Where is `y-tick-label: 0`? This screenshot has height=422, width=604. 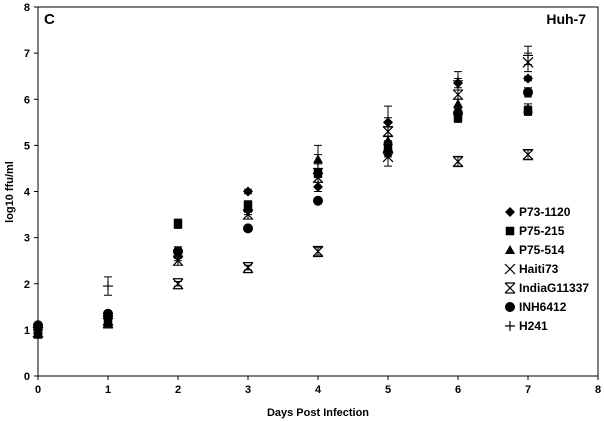 y-tick-label: 0 is located at coordinates (27, 377).